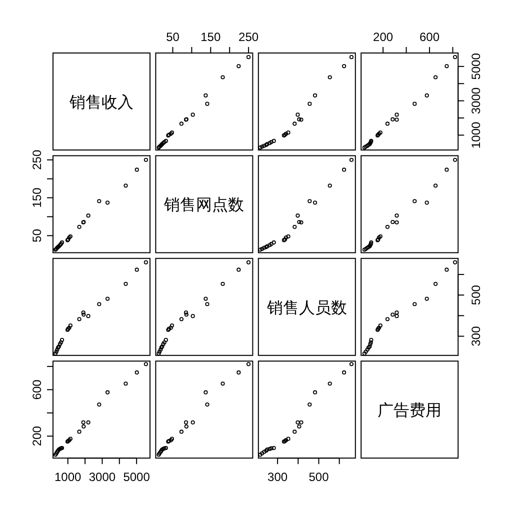  What do you see at coordinates (102, 477) in the screenshot?
I see `x-tick-label: 3000` at bounding box center [102, 477].